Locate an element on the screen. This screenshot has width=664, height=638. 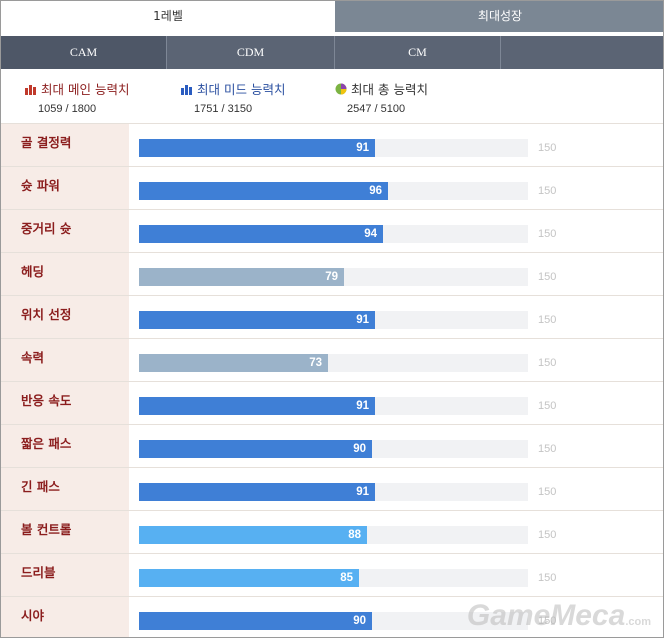
stat-bar-track: 79 is located at coordinates (333, 277).